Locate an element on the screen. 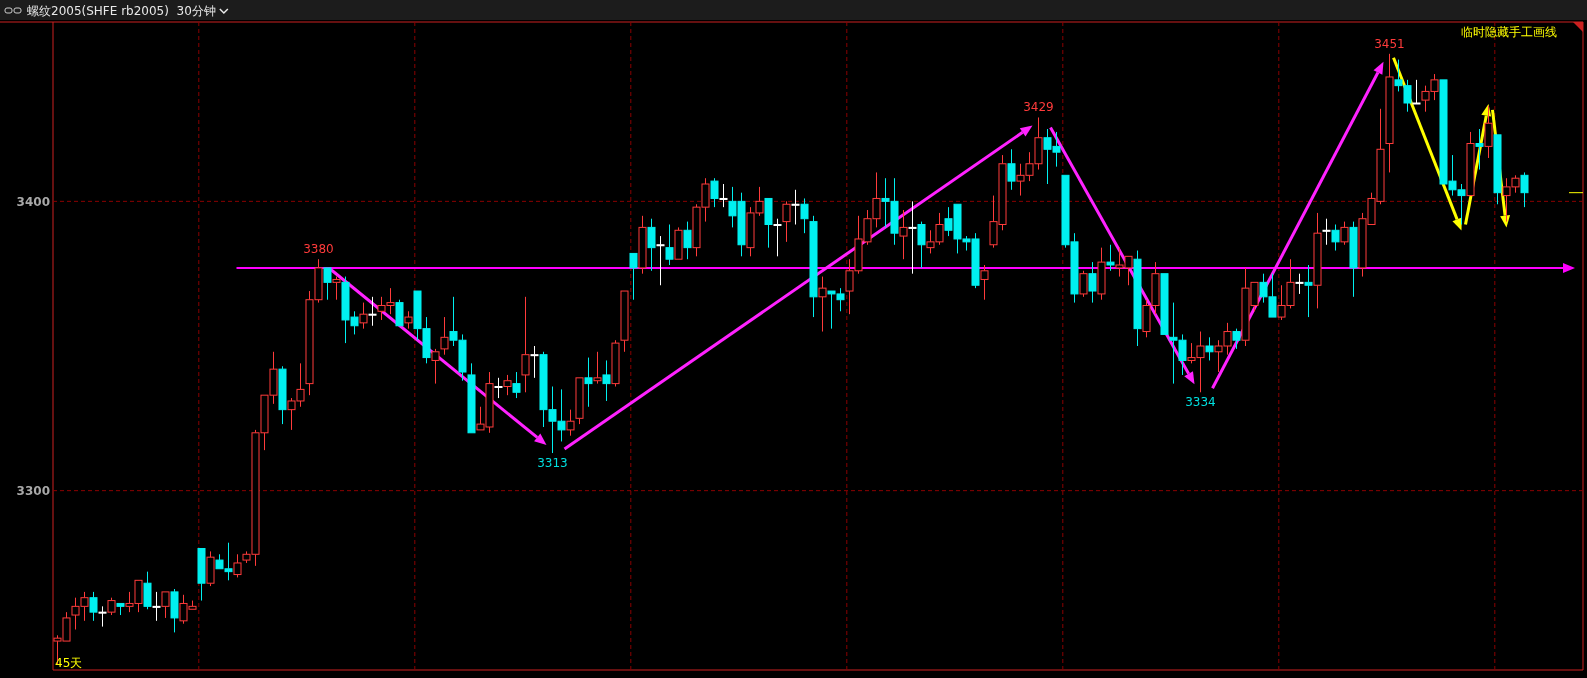  y-tick-label: 3400 is located at coordinates (33, 201).